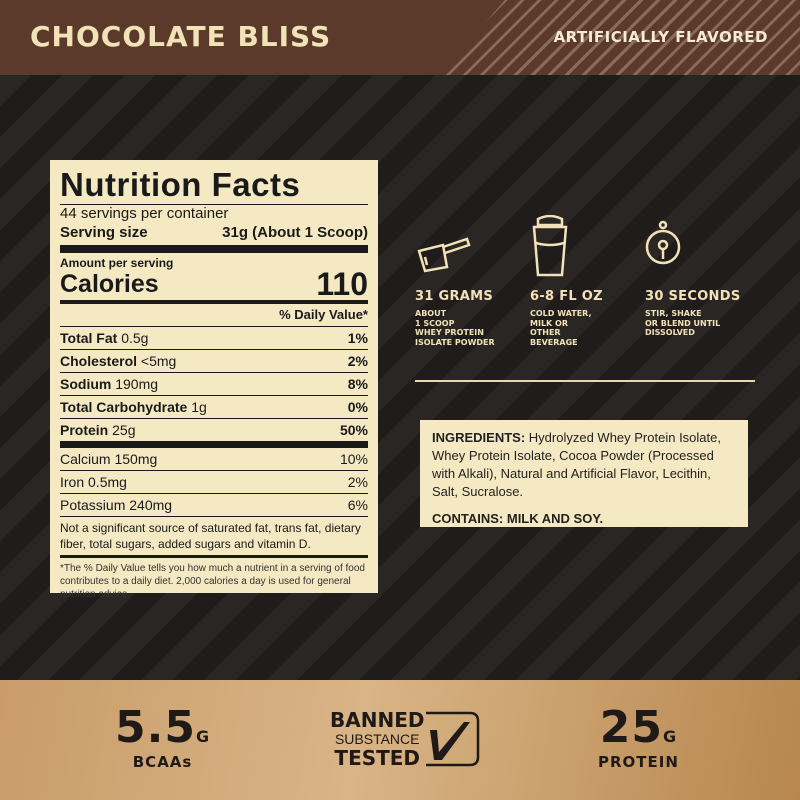 This screenshot has width=800, height=800. What do you see at coordinates (117, 263) in the screenshot?
I see `amount-per-serving: Amount per serving` at bounding box center [117, 263].